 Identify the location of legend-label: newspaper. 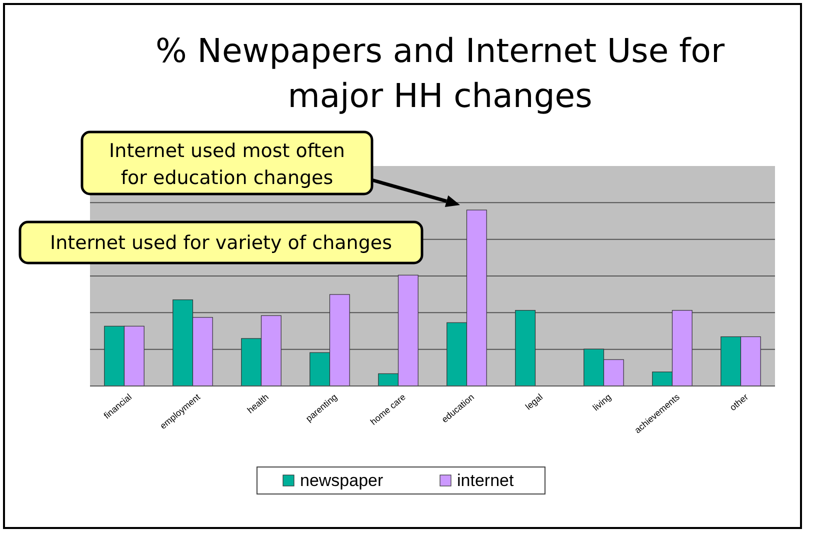
(342, 480).